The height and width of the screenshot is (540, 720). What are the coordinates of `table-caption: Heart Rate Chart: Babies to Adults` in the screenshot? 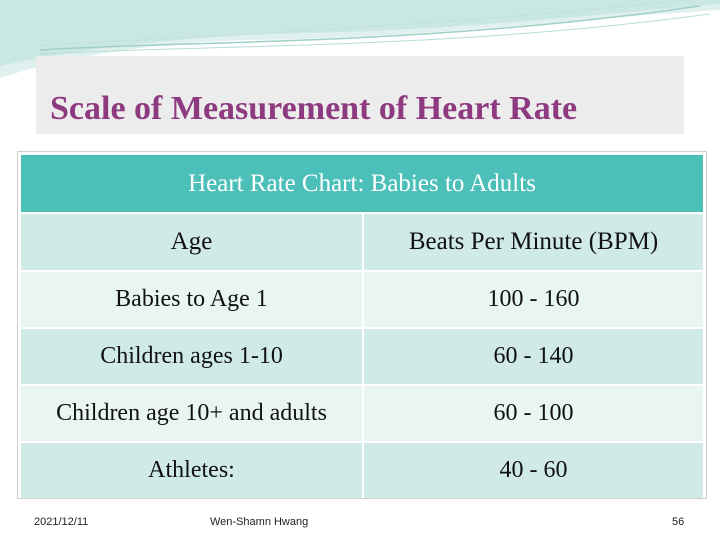 It's located at (362, 184).